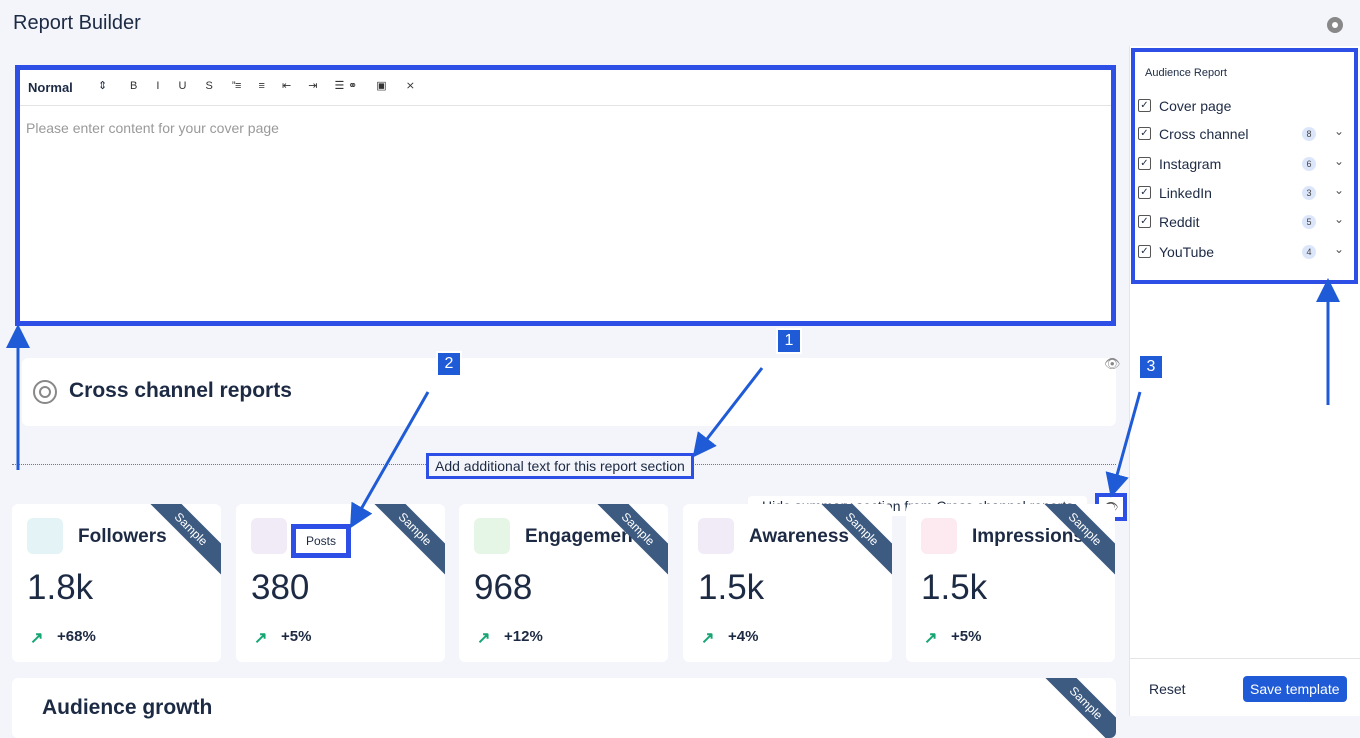 The height and width of the screenshot is (738, 1360). I want to click on sidebar-panel, so click(1244, 166).